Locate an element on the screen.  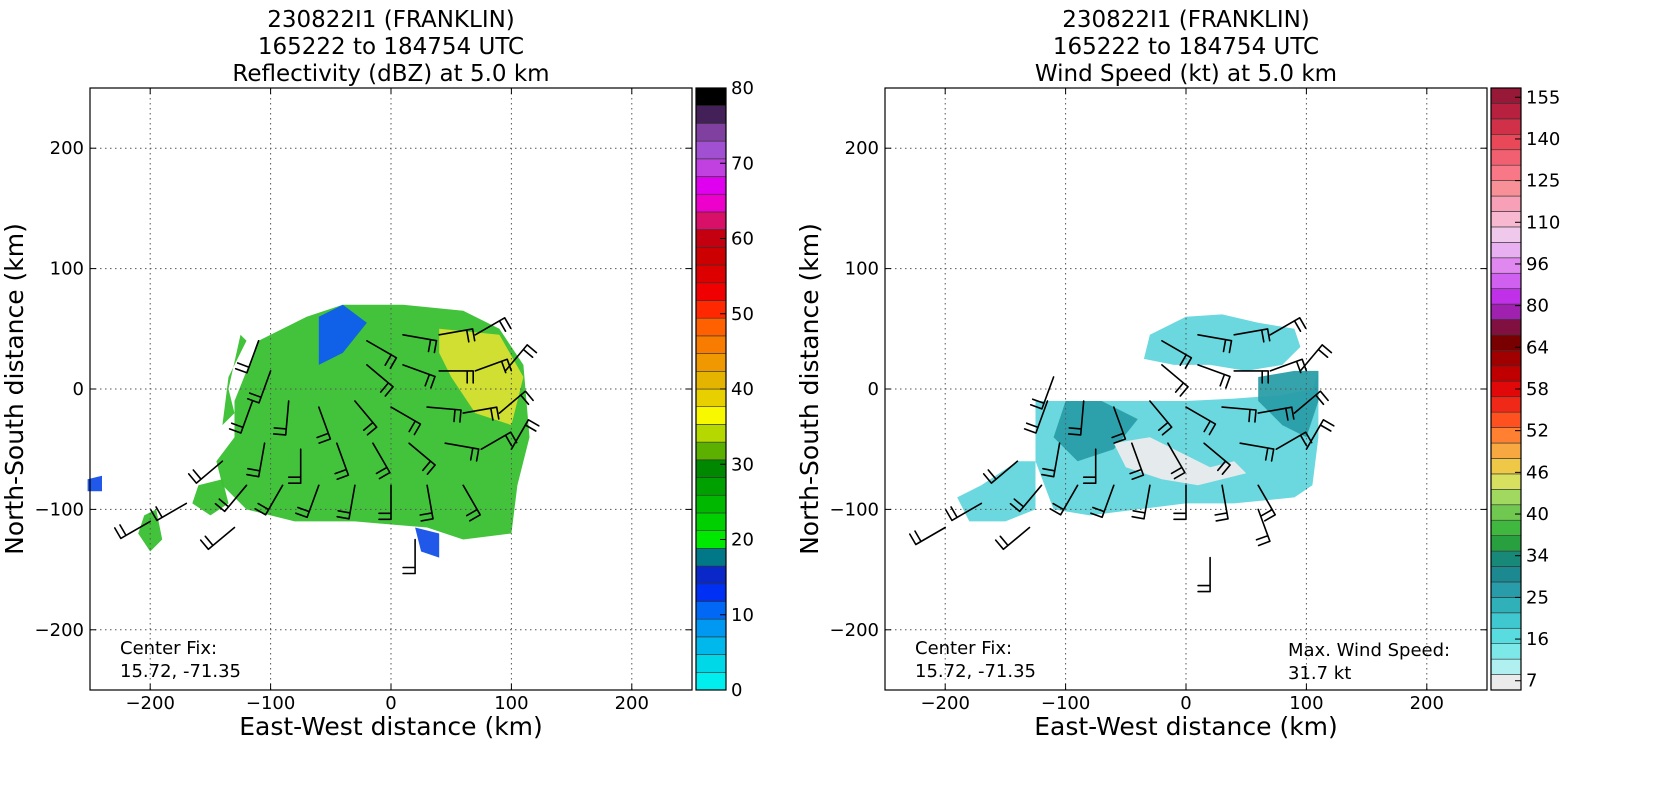
y-tick-label-200: 200 is located at coordinates (862, 148).